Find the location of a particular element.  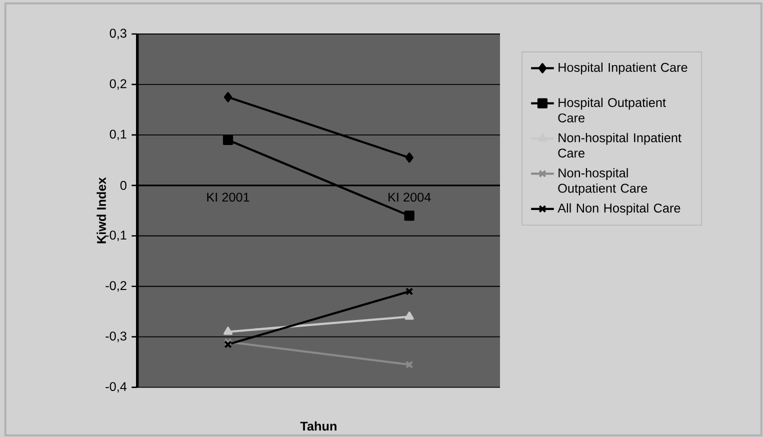

legend-label: Hospital Inpatient Care is located at coordinates (623, 68).